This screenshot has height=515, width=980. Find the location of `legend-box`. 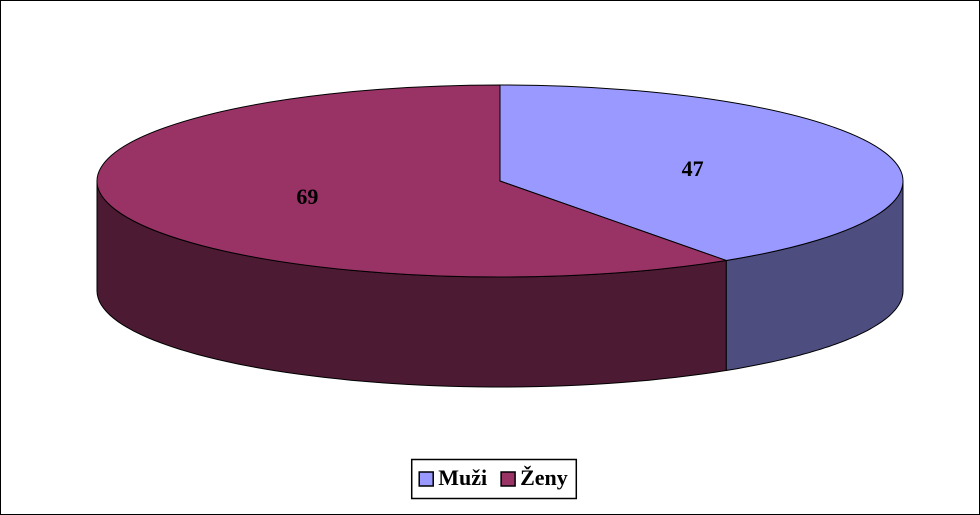

legend-box is located at coordinates (494, 479).